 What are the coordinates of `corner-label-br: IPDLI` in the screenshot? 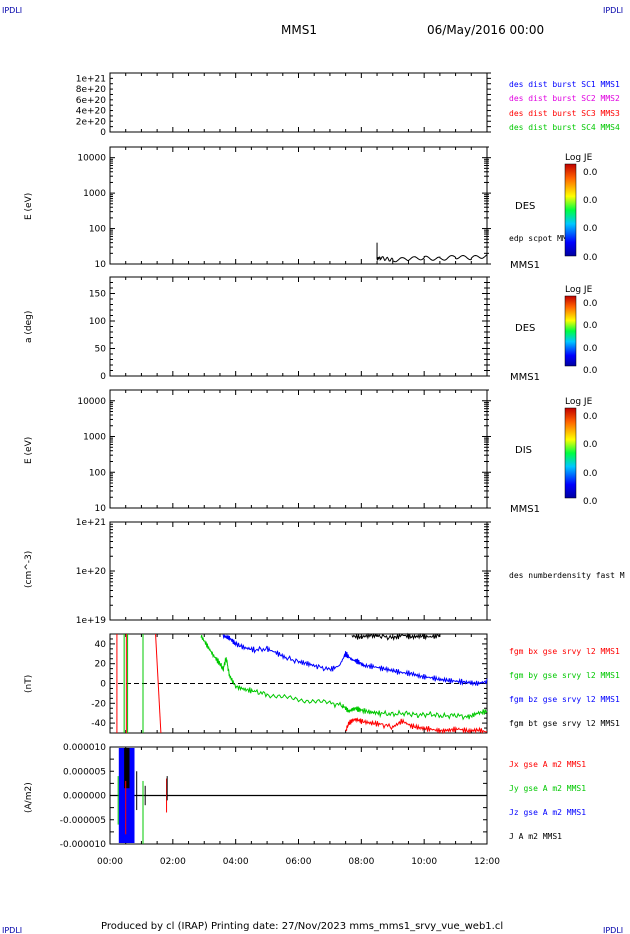 It's located at (613, 930).